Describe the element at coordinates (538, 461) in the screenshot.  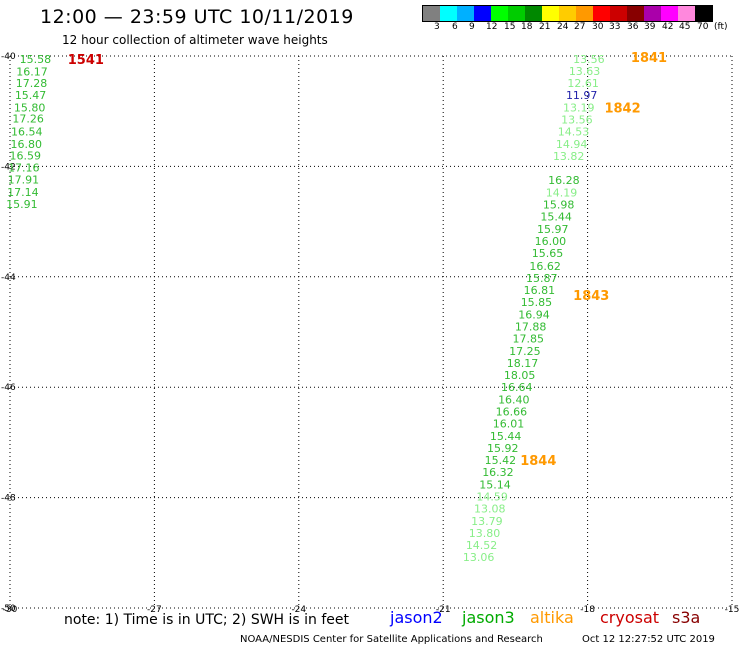
I see `pass-number-label: 1844` at that location.